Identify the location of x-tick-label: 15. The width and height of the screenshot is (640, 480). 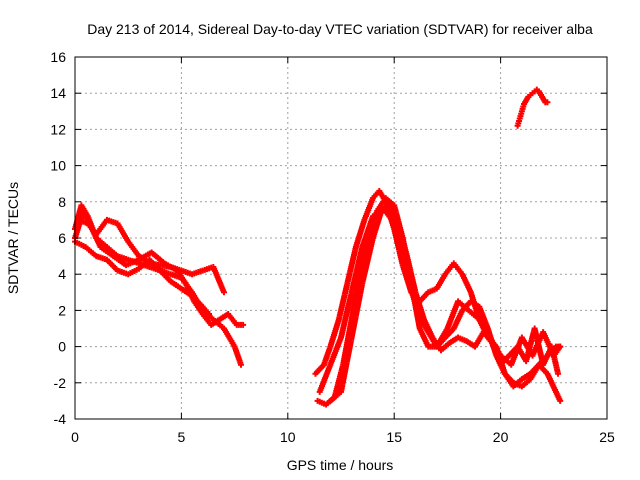
(394, 437).